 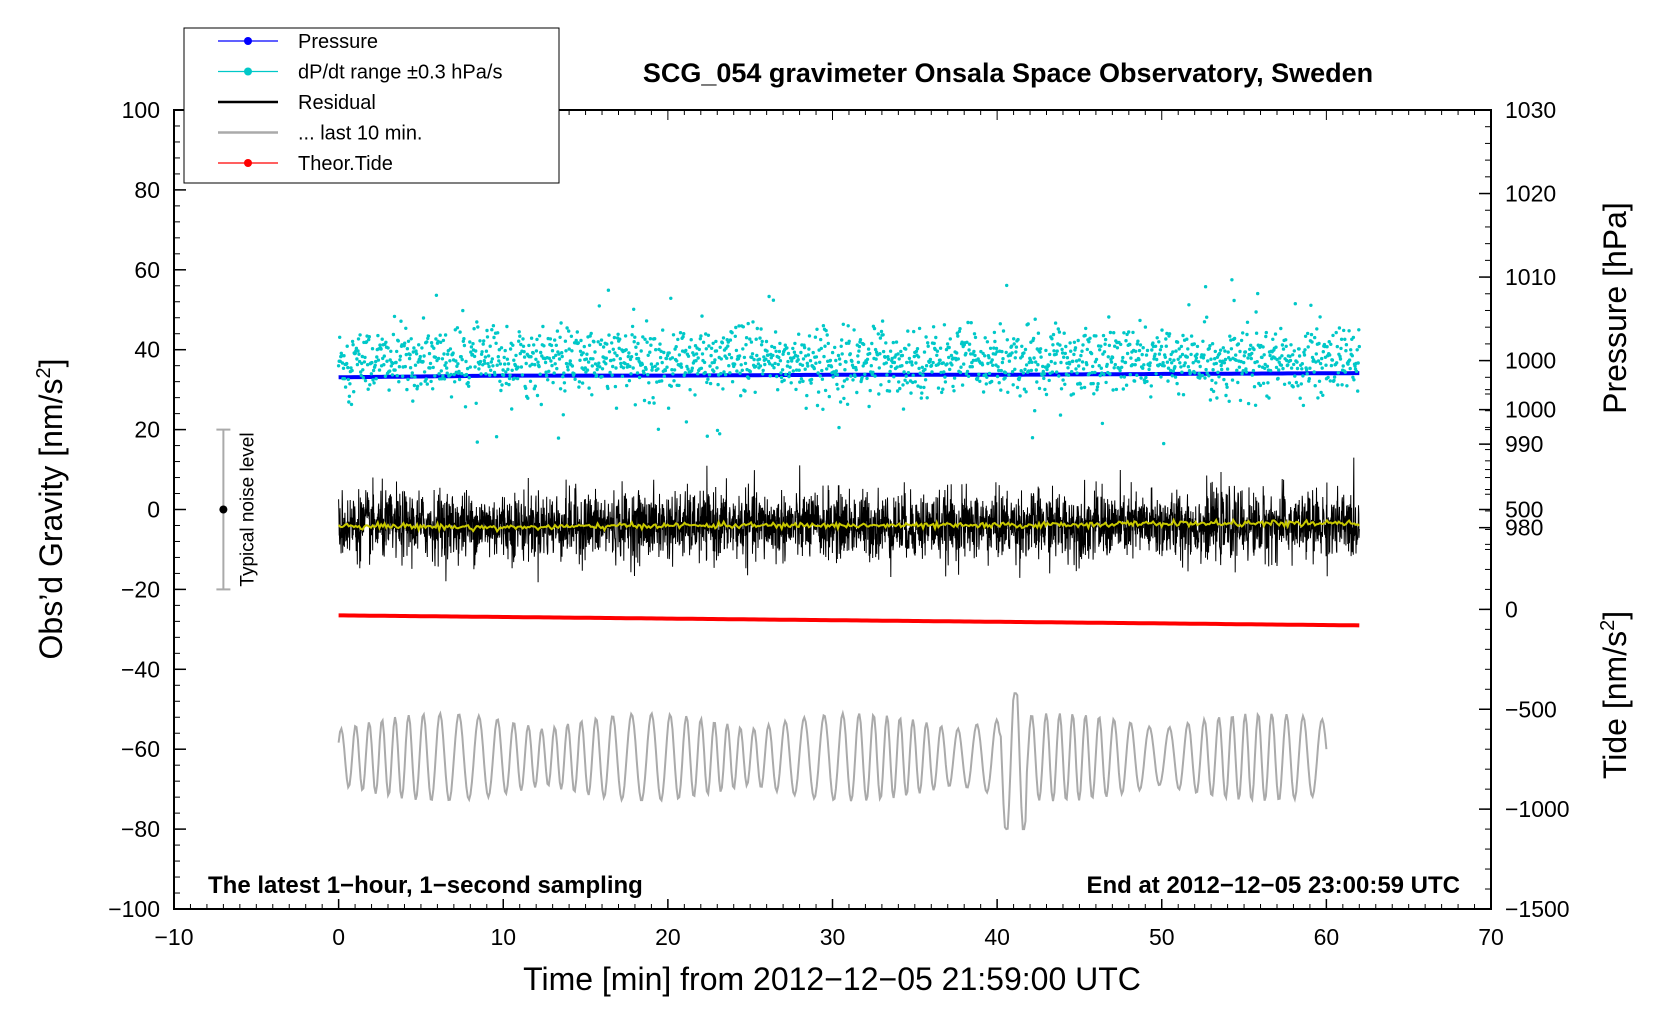 I want to click on tide-axis-label-main: Tide [nm/s, so click(x=1615, y=705).